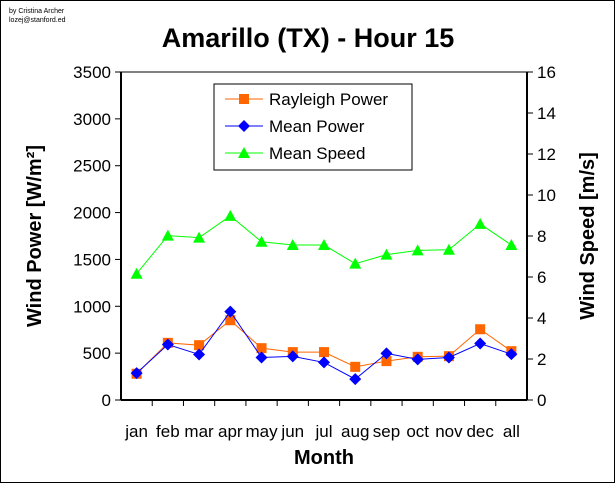  I want to click on legend-marker-mean-power, so click(244, 126).